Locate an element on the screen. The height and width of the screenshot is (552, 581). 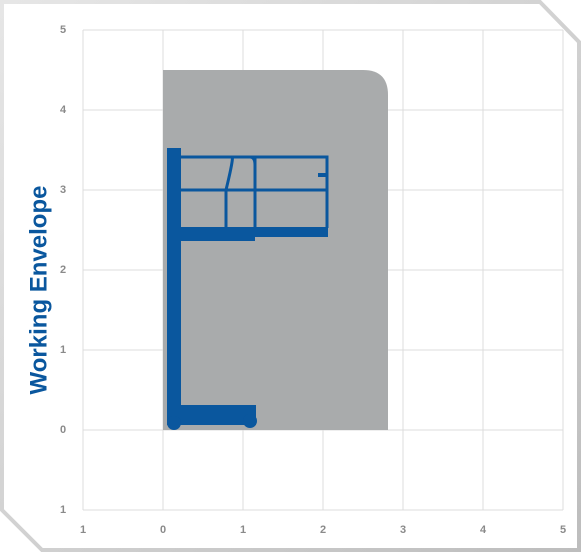
title: Working Envelope is located at coordinates (38, 290).